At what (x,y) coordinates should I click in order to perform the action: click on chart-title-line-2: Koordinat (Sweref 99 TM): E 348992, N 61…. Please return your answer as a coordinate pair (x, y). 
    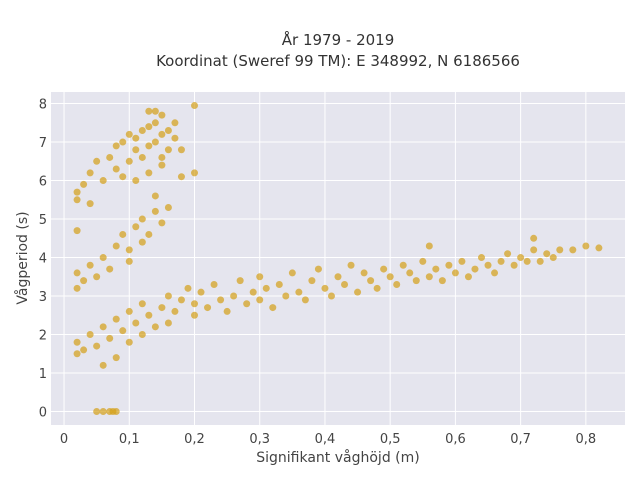
    Looking at the image, I should click on (338, 61).